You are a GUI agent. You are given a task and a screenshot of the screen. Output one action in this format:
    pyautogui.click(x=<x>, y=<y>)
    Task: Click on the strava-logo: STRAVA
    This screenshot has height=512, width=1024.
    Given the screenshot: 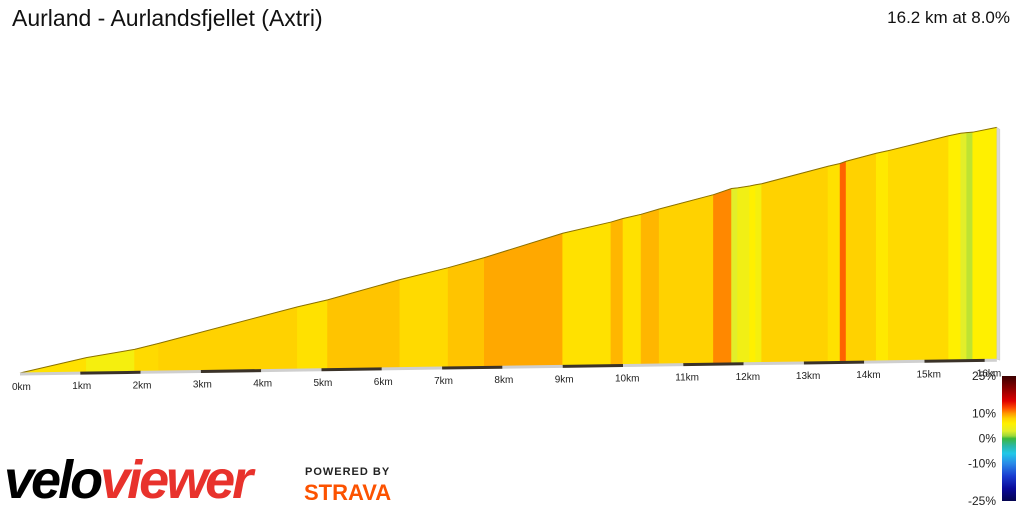 What is the action you would take?
    pyautogui.click(x=348, y=492)
    